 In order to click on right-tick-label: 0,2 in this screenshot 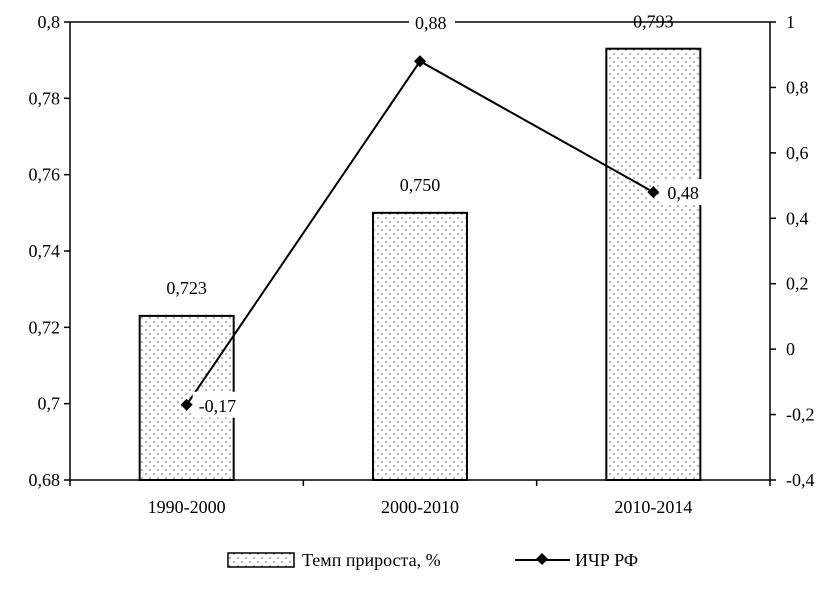, I will do `click(797, 284)`.